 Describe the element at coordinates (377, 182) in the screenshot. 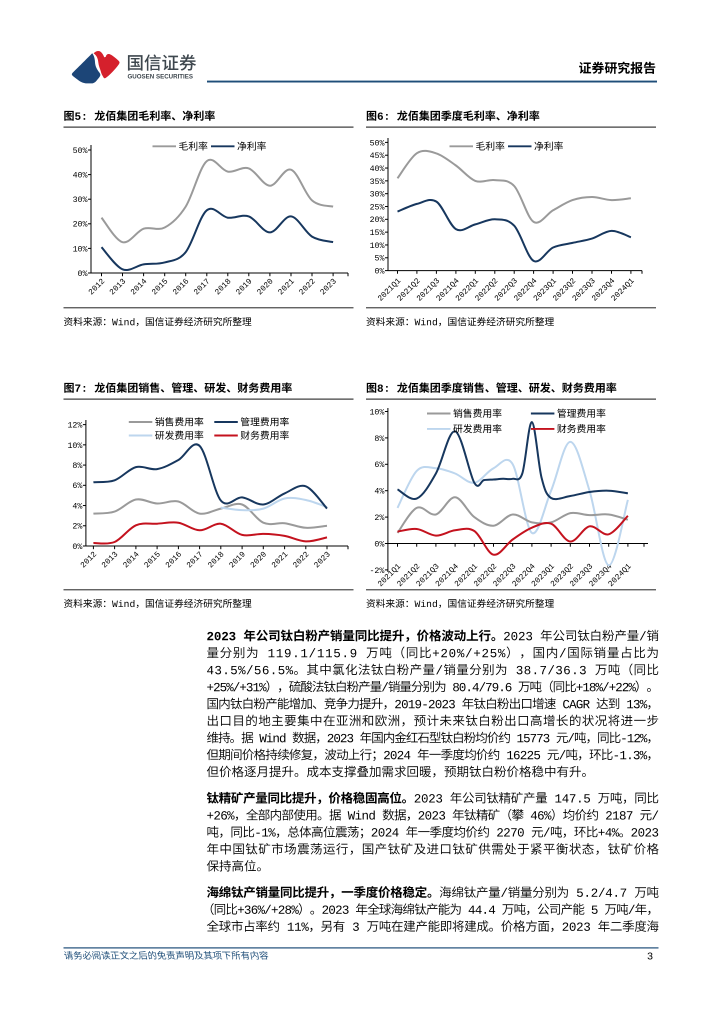

I see `svg-text: 35%` at that location.